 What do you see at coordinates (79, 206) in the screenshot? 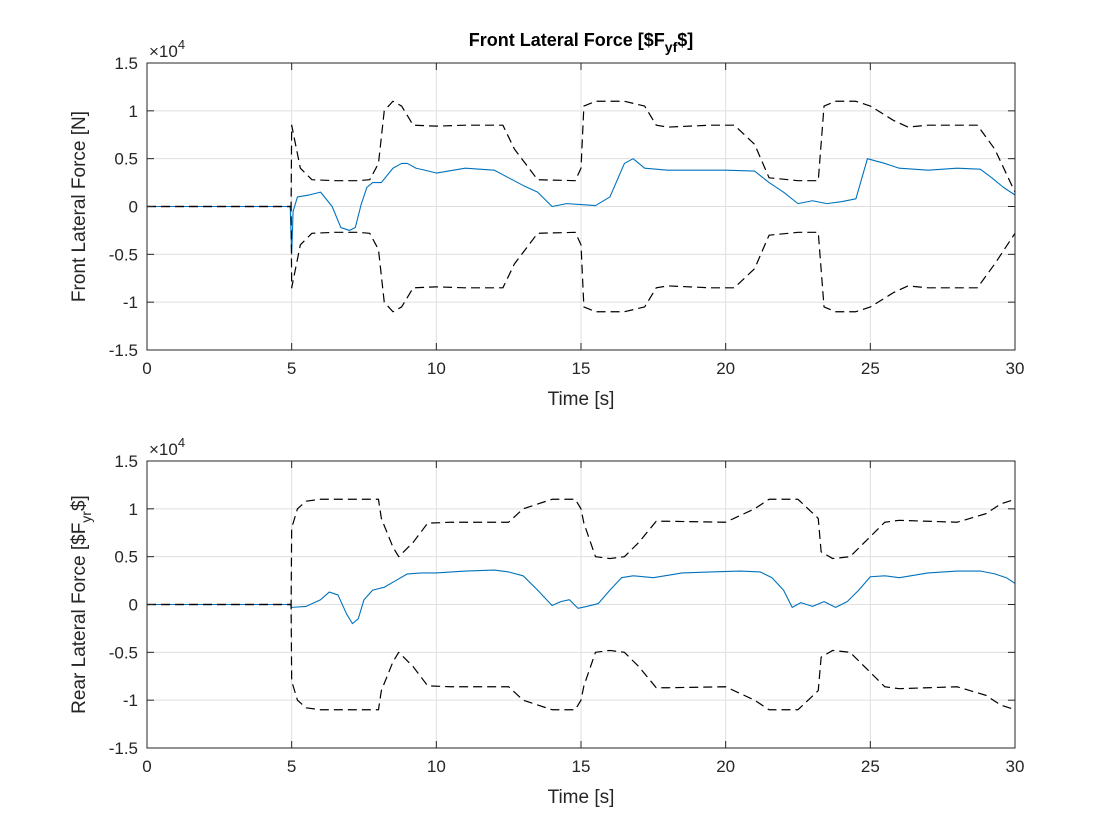
I see `y-axis-label: Front Lateral Force [N]` at bounding box center [79, 206].